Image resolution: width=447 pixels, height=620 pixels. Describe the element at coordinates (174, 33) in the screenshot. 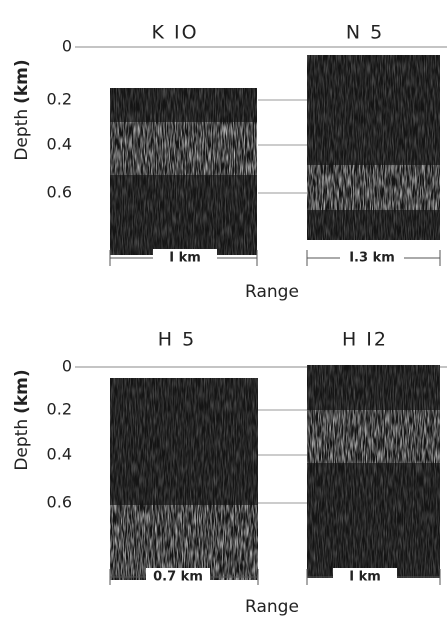

I see `panel-title: K IO` at that location.